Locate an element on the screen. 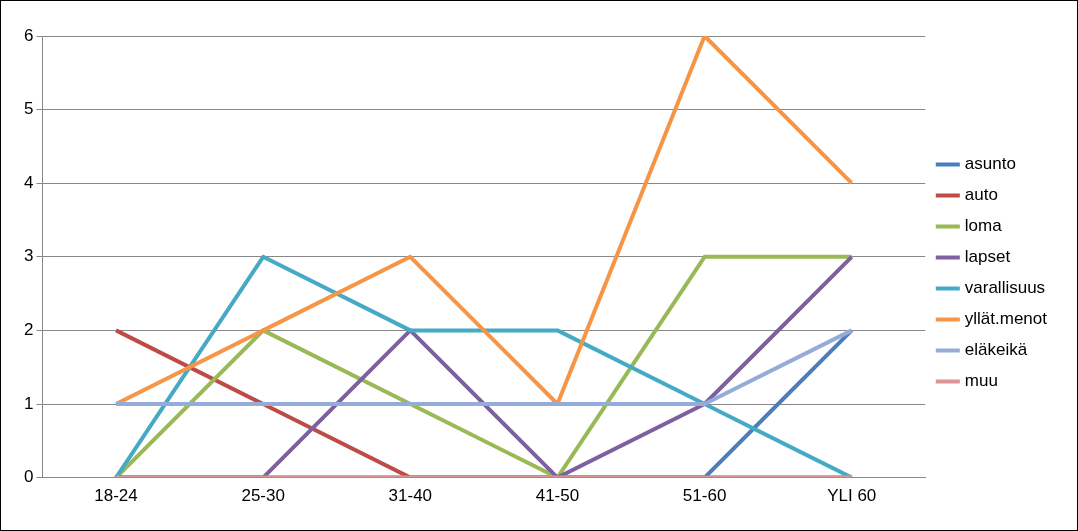 This screenshot has height=531, width=1078. x-tick-label: 18-24 is located at coordinates (116, 496).